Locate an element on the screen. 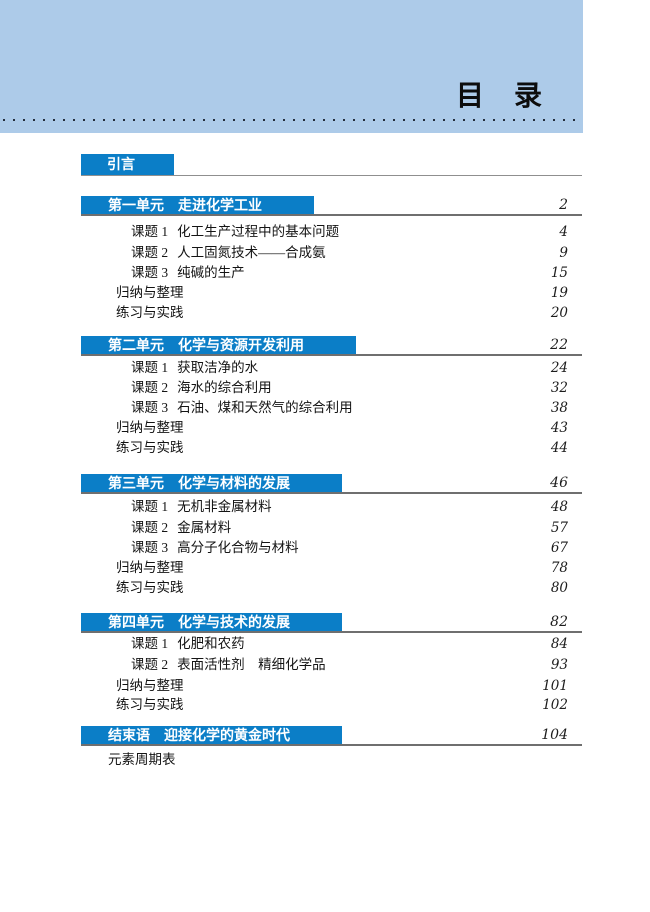 This screenshot has width=650, height=912. topic-title: 人工固氮技术——合成氨 is located at coordinates (251, 252).